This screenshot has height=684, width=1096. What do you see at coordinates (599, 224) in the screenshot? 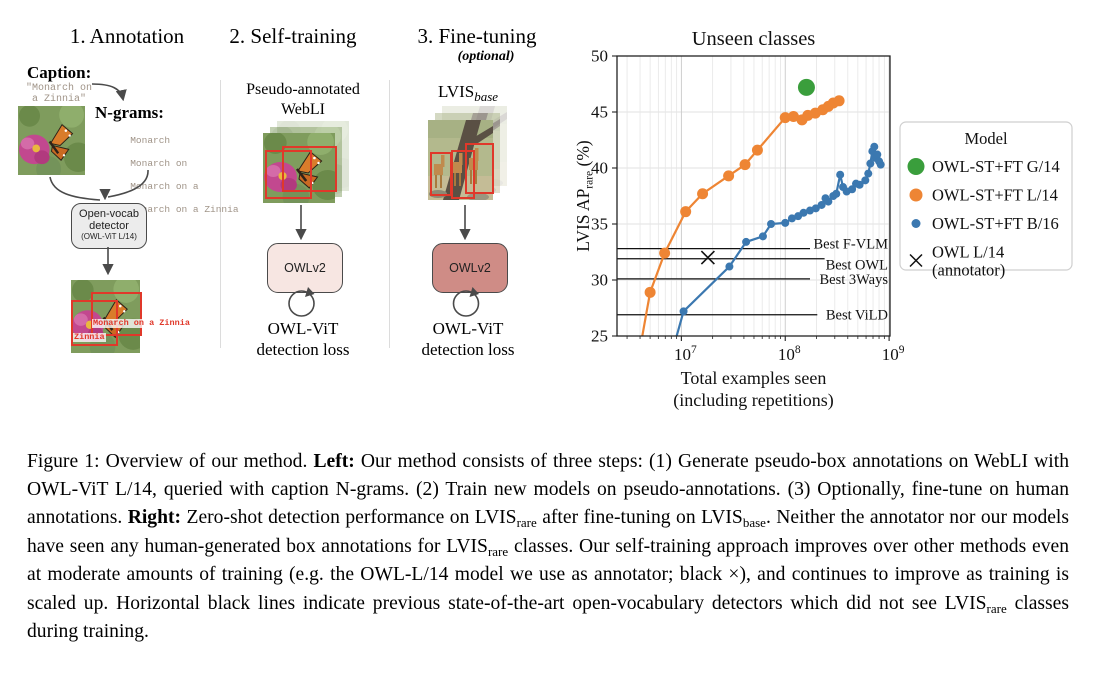
I see `y-tick-label: 35` at bounding box center [599, 224].